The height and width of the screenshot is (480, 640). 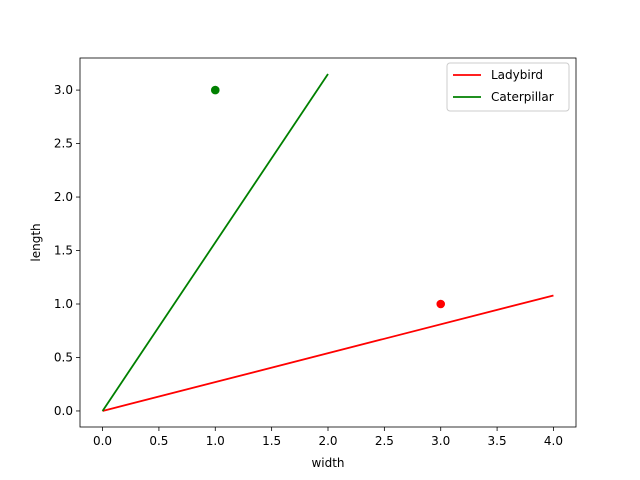 What do you see at coordinates (553, 441) in the screenshot?
I see `x-tick-label: 4.0` at bounding box center [553, 441].